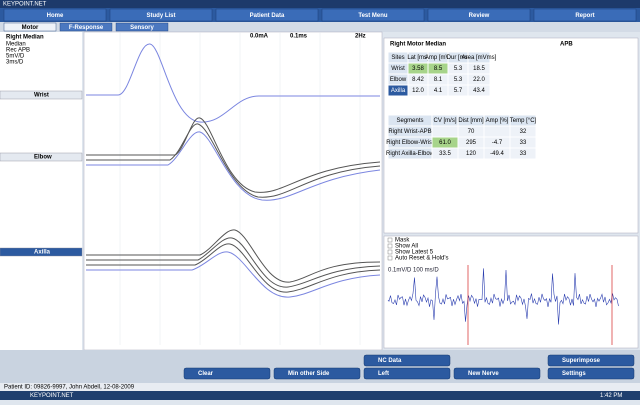 The width and height of the screenshot is (640, 405). Describe the element at coordinates (25, 38) in the screenshot. I see `nerve-name: Right Median` at that location.